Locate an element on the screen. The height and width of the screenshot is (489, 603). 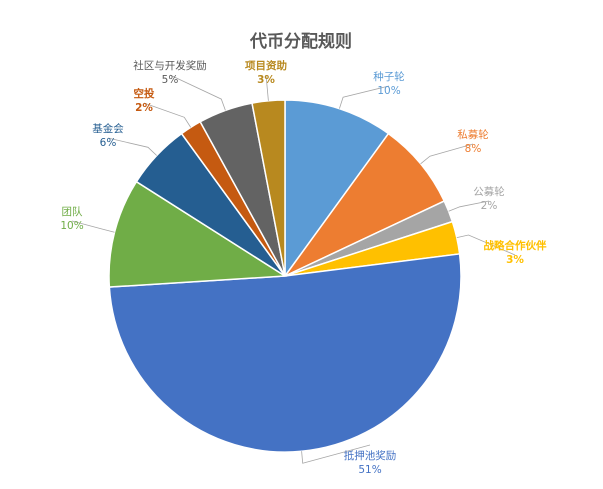
slice-name-label-3: 公募轮 is located at coordinates (489, 191).